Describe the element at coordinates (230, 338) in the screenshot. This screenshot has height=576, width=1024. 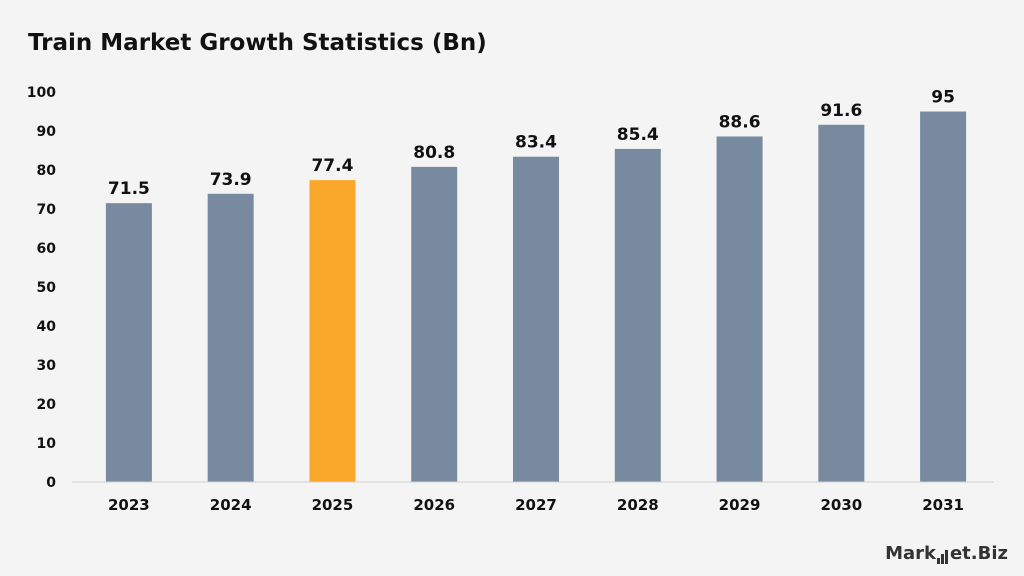
I see `bar-2024` at that location.